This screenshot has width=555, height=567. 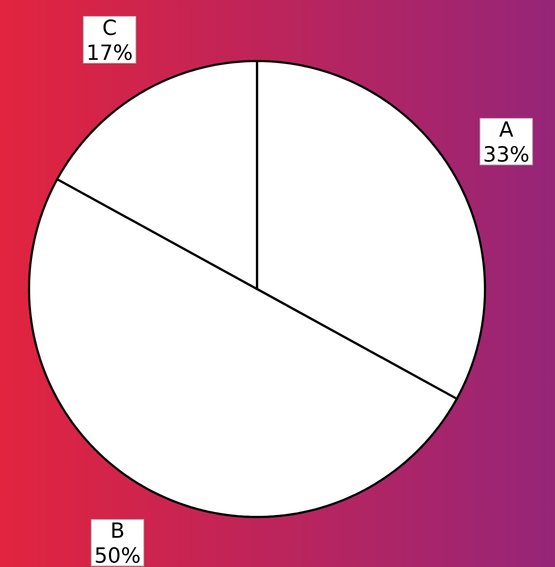 I want to click on slice-label: C, so click(x=109, y=27).